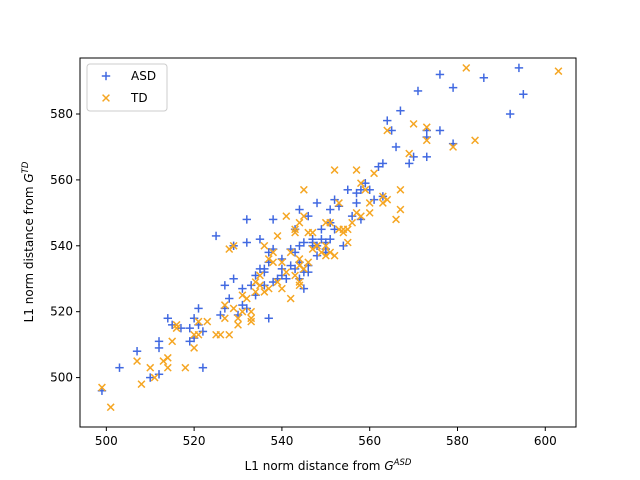 The image size is (640, 480). I want to click on legend-marker-asd, so click(106, 76).